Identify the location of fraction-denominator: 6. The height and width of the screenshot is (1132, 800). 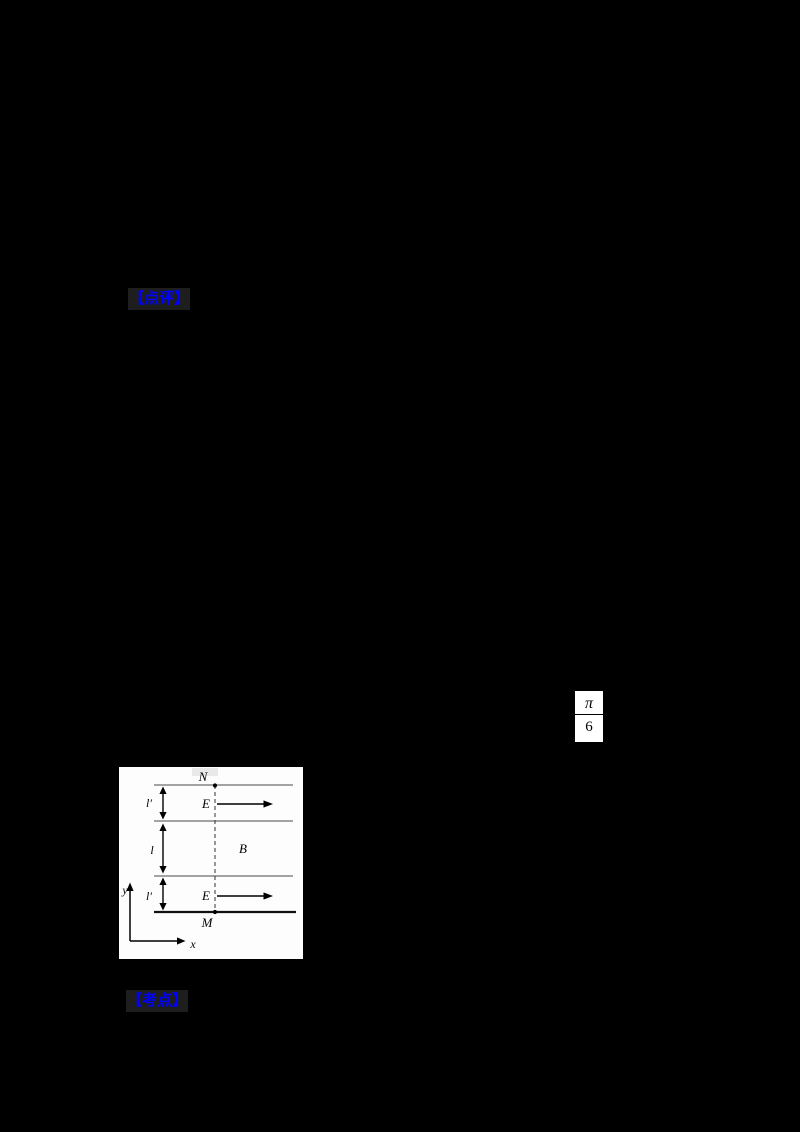
(589, 727).